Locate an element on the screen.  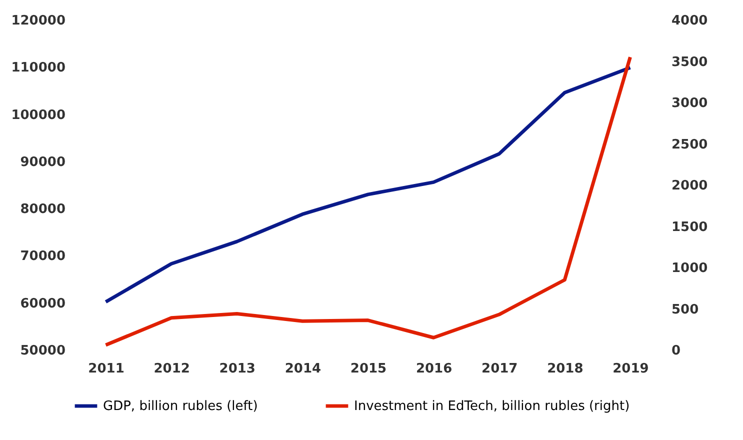
y2-tick-label: 1500 is located at coordinates (690, 227).